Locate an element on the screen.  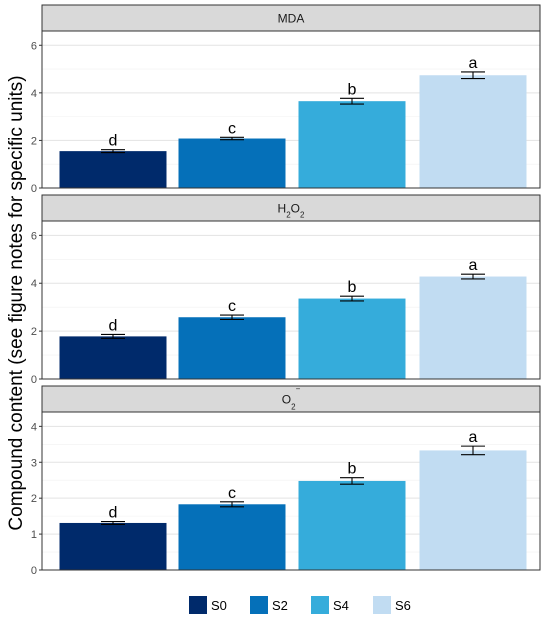
legend-swatch-s6 is located at coordinates (382, 605).